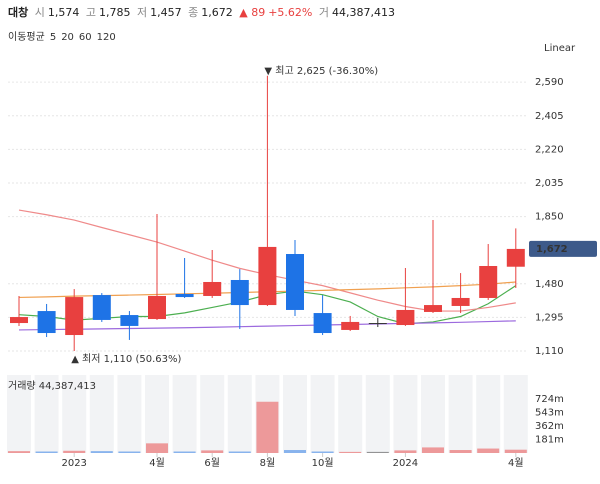 This screenshot has height=484, width=600. What do you see at coordinates (166, 12) in the screenshot?
I see `value: 1,457` at bounding box center [166, 12].